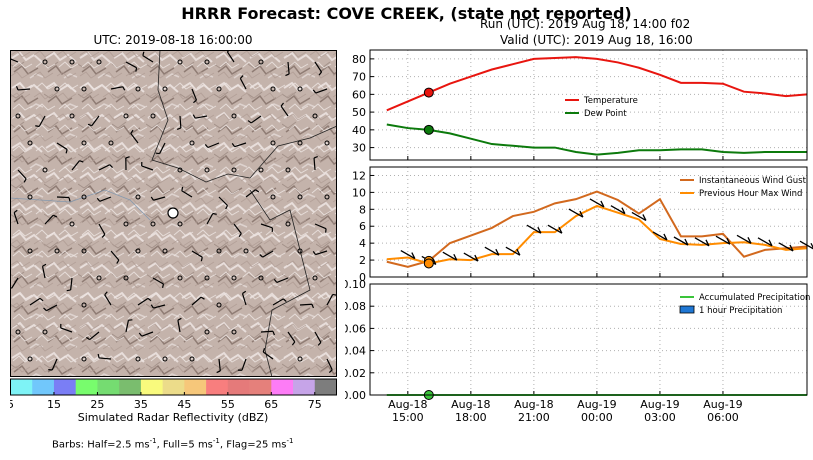 This screenshot has height=460, width=813. I want to click on y-tick-label: 0.08, so click(355, 306).